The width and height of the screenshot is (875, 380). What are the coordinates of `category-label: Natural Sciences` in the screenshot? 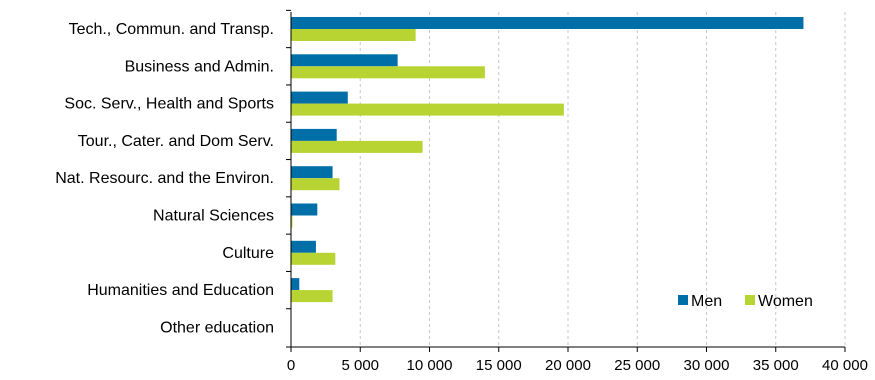 It's located at (213, 216).